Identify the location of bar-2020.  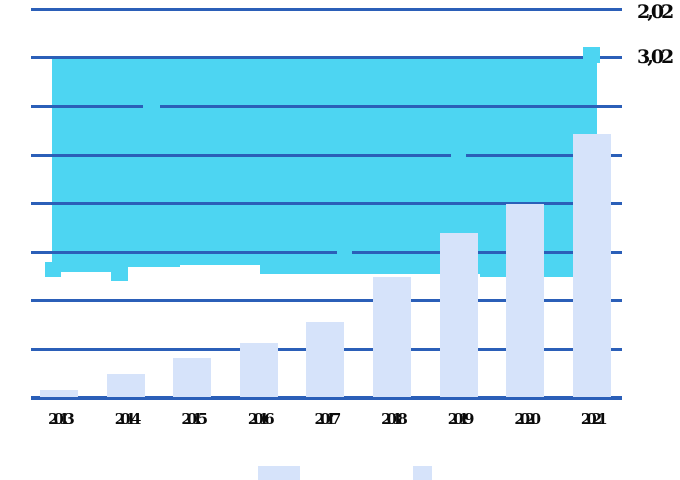
(525, 300).